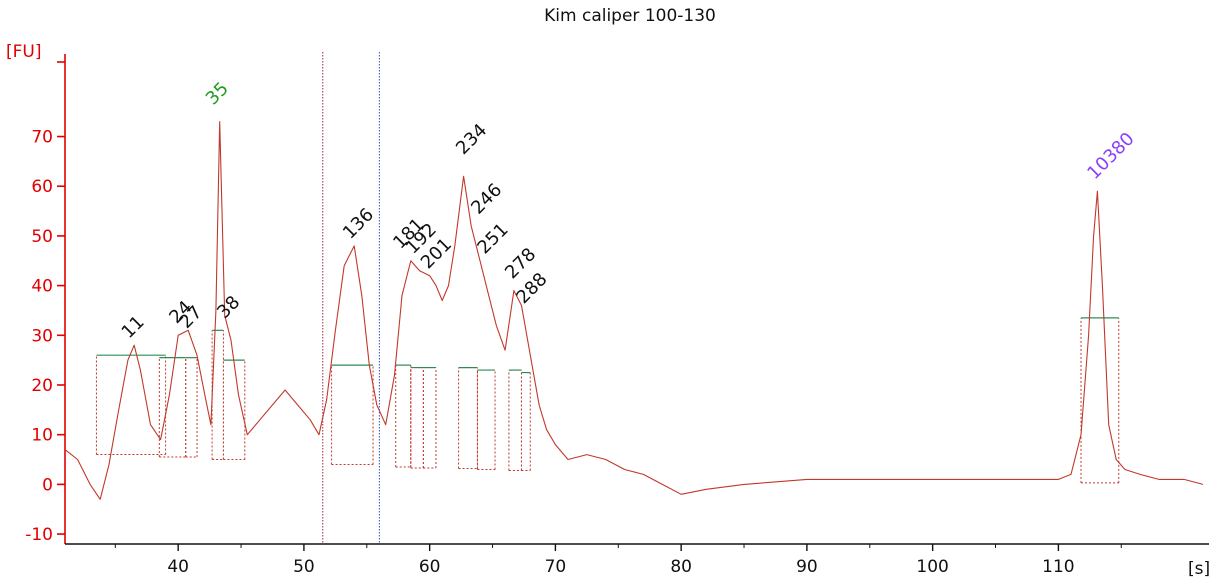 The width and height of the screenshot is (1216, 585). Describe the element at coordinates (492, 238) in the screenshot. I see `peak-label: 251` at that location.